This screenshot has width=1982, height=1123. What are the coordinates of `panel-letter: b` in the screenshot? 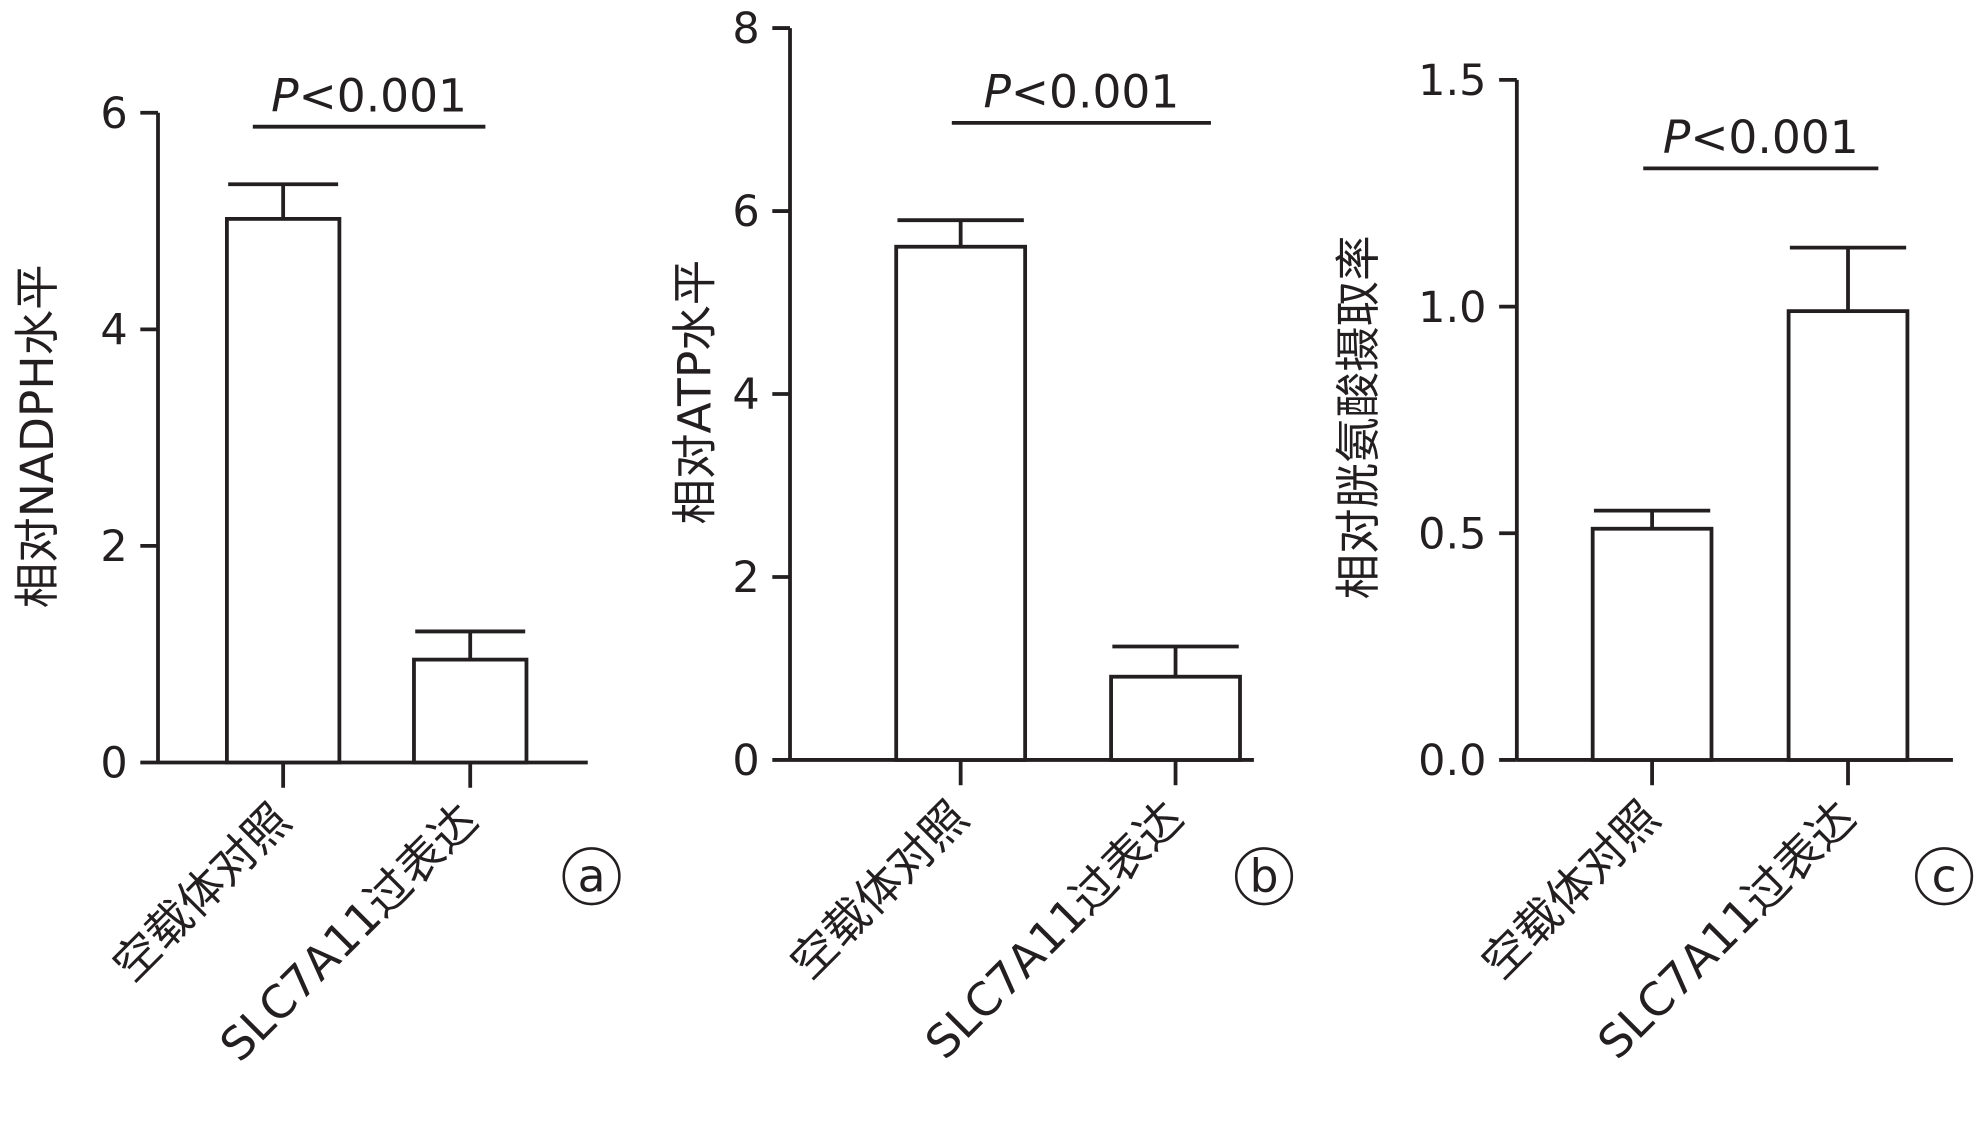 It's located at (1264, 875).